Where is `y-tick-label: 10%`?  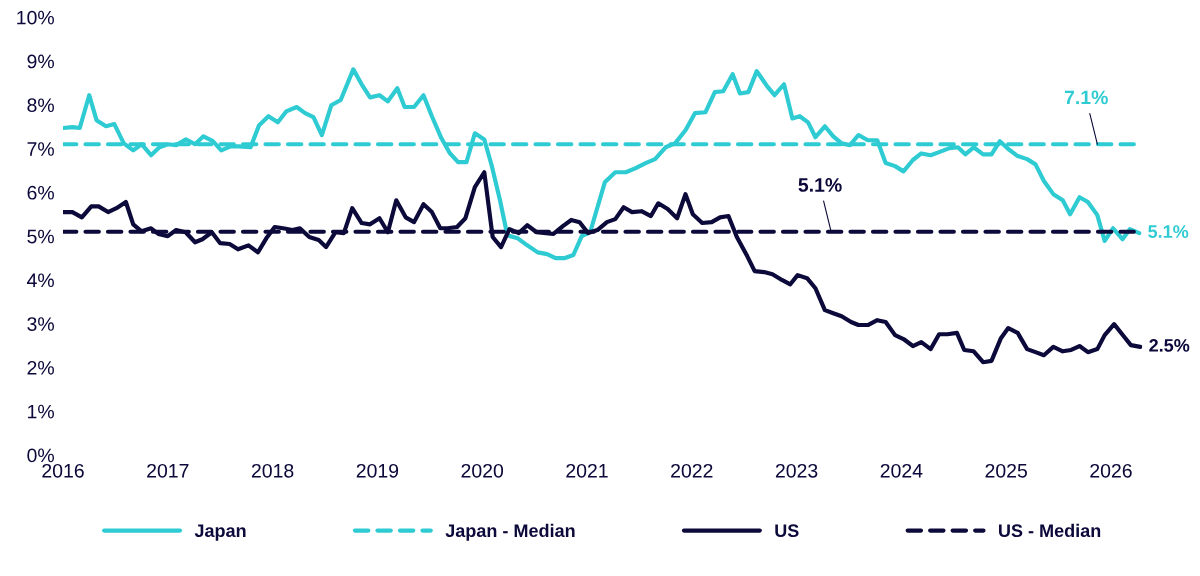
y-tick-label: 10% is located at coordinates (35, 17).